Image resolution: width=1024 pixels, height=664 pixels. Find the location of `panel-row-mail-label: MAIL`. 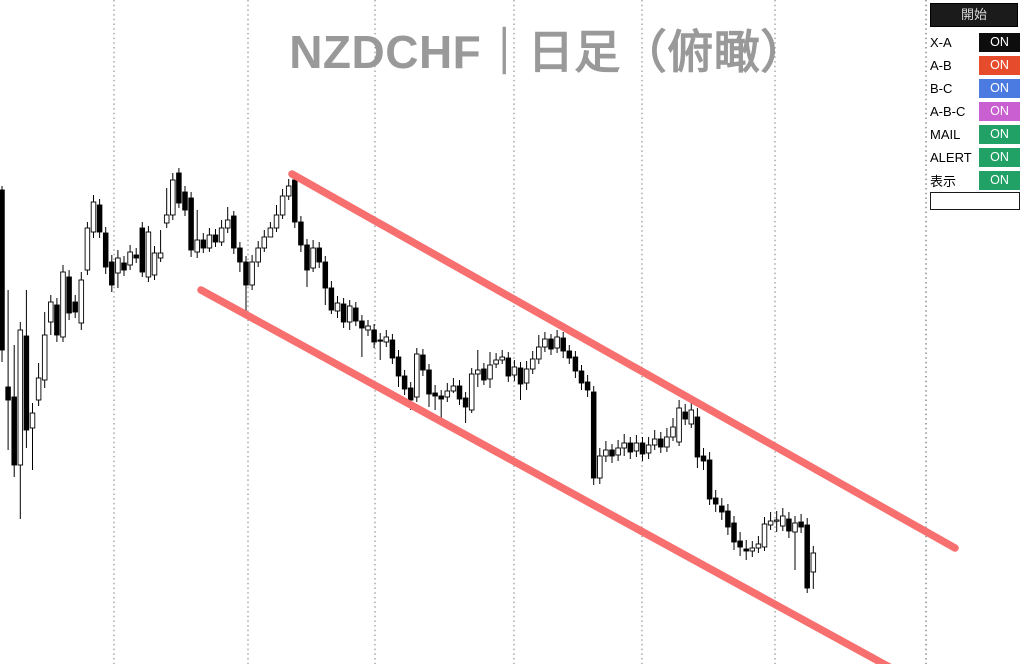

panel-row-mail-label: MAIL is located at coordinates (945, 134).